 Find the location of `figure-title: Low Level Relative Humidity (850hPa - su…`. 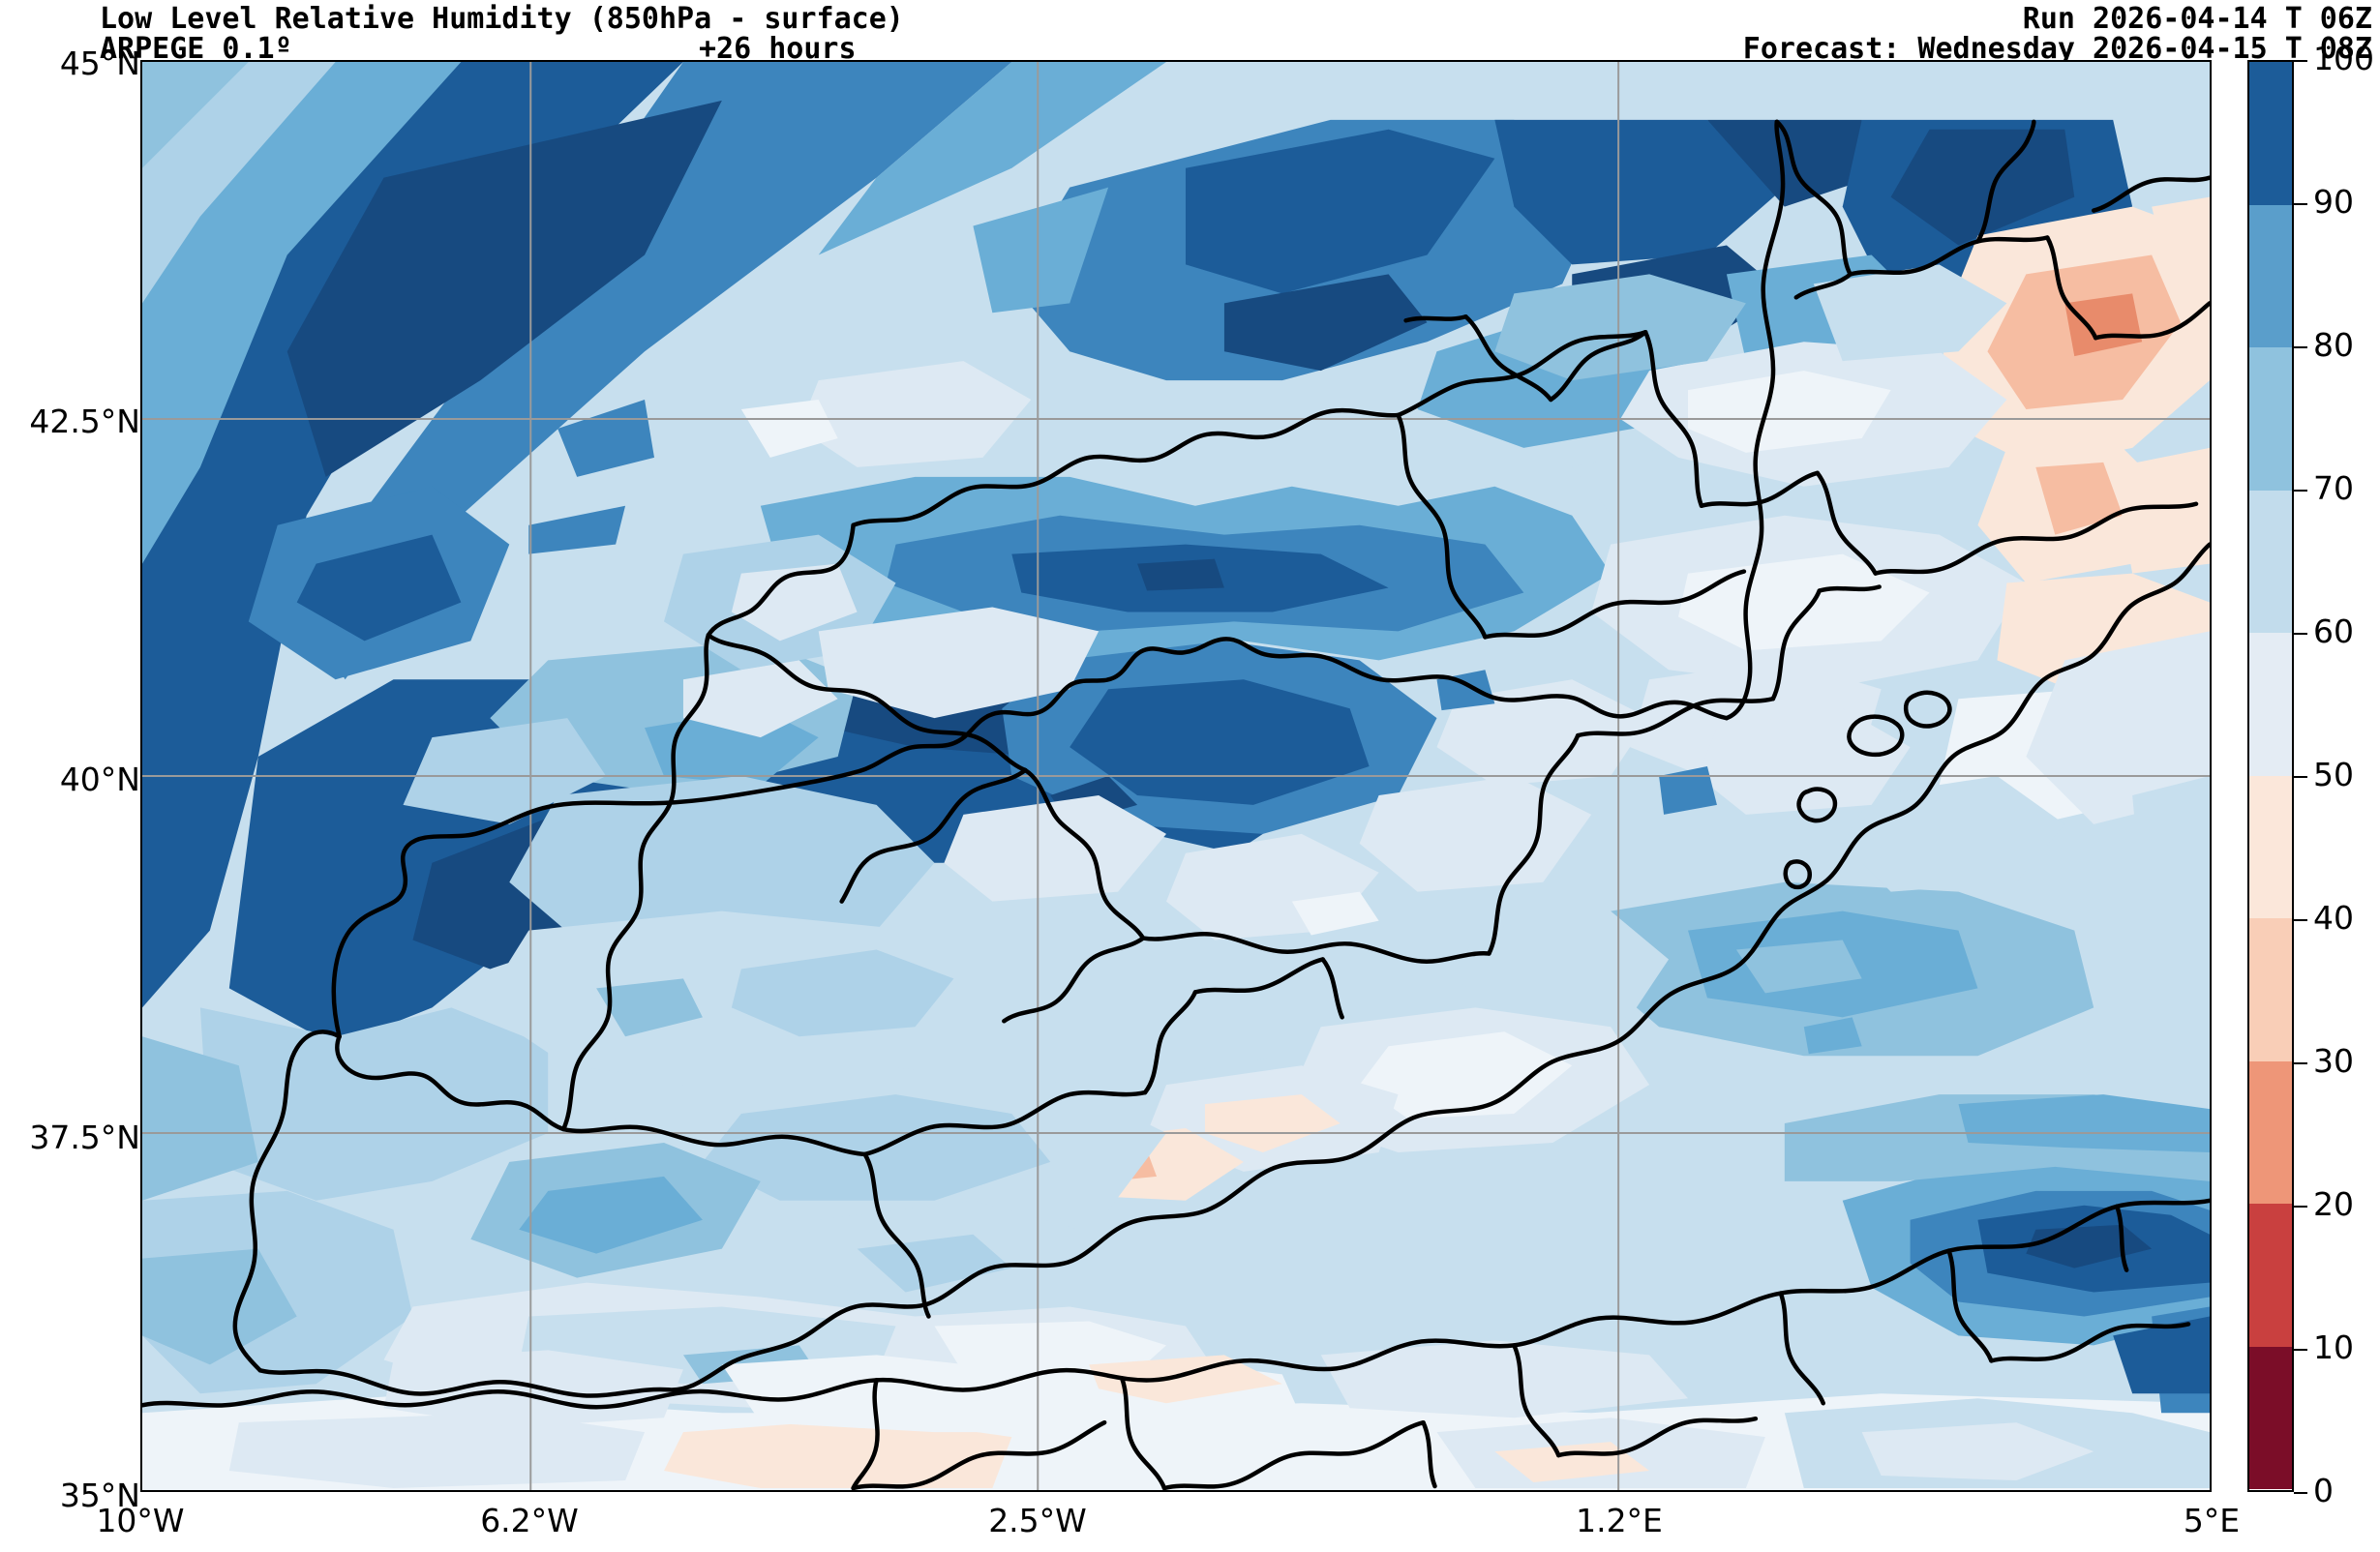

figure-title: Low Level Relative Humidity (850hPa - su… is located at coordinates (502, 19).